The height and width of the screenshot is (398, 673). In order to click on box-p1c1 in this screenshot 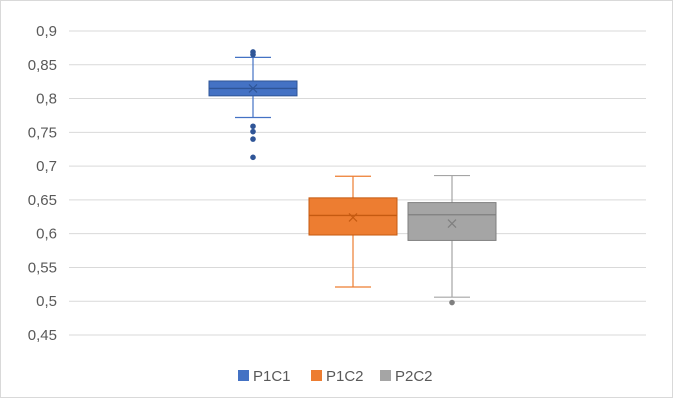, I will do `click(253, 105)`.